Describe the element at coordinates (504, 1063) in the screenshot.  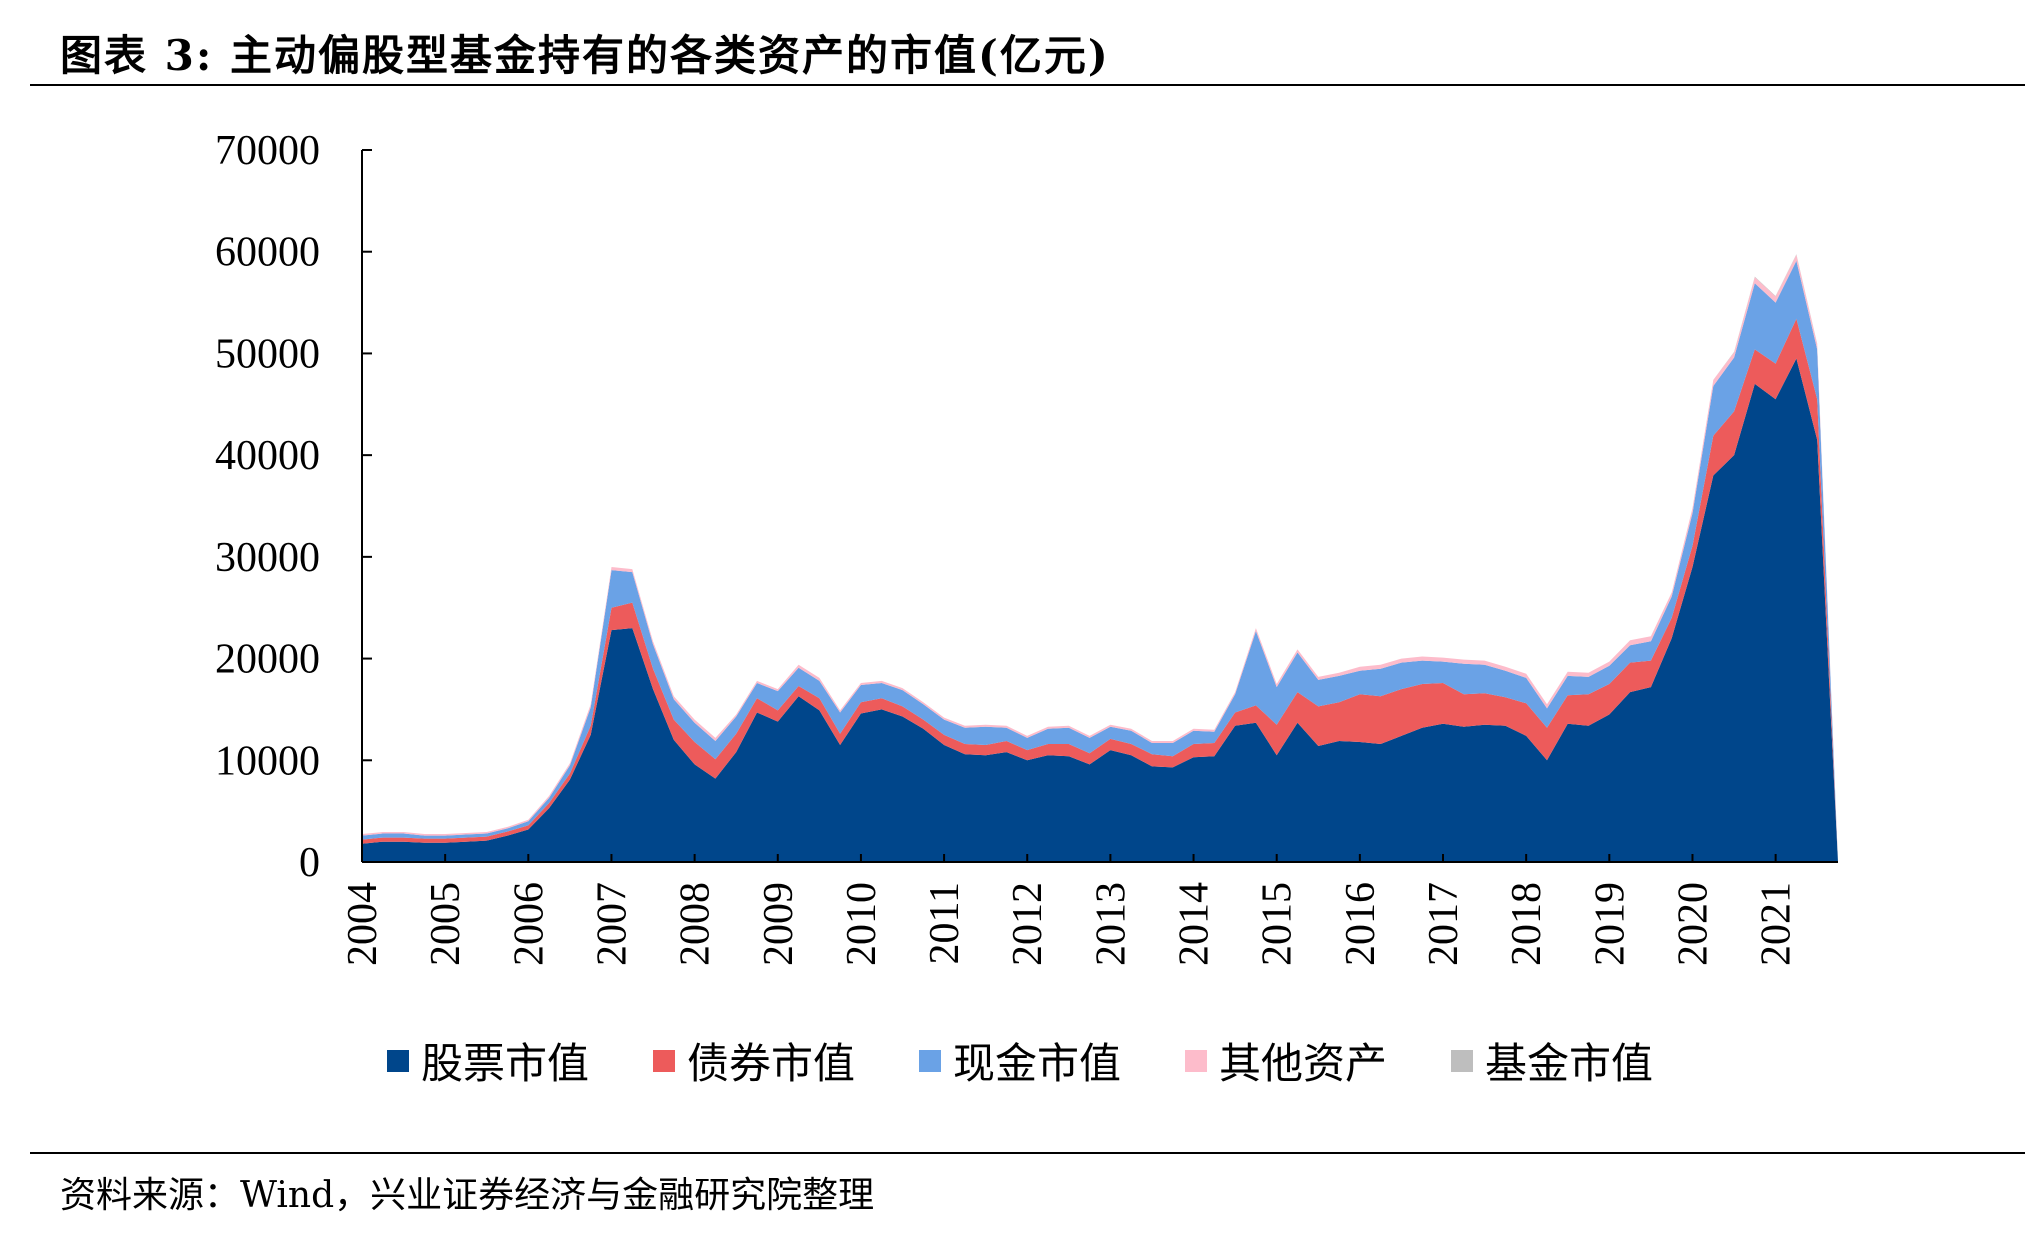
I see `legend-label: 股票市值` at that location.